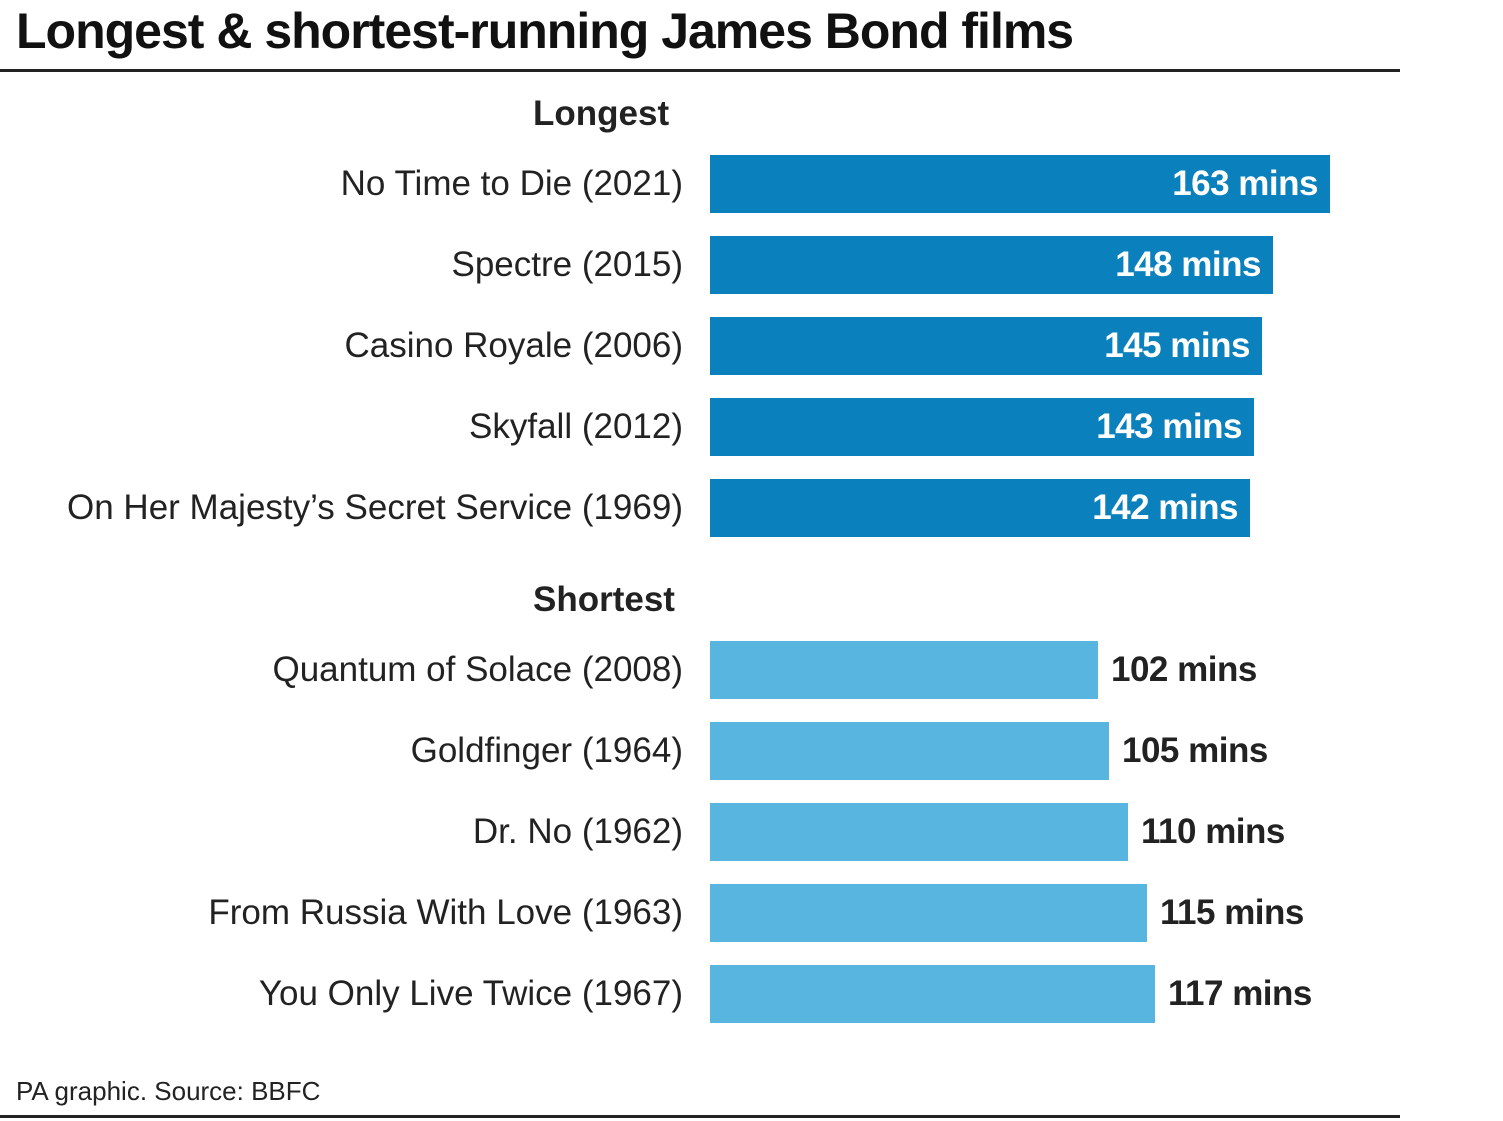 The image size is (1503, 1121). I want to click on category-label: Casino Royale (2006), so click(513, 345).